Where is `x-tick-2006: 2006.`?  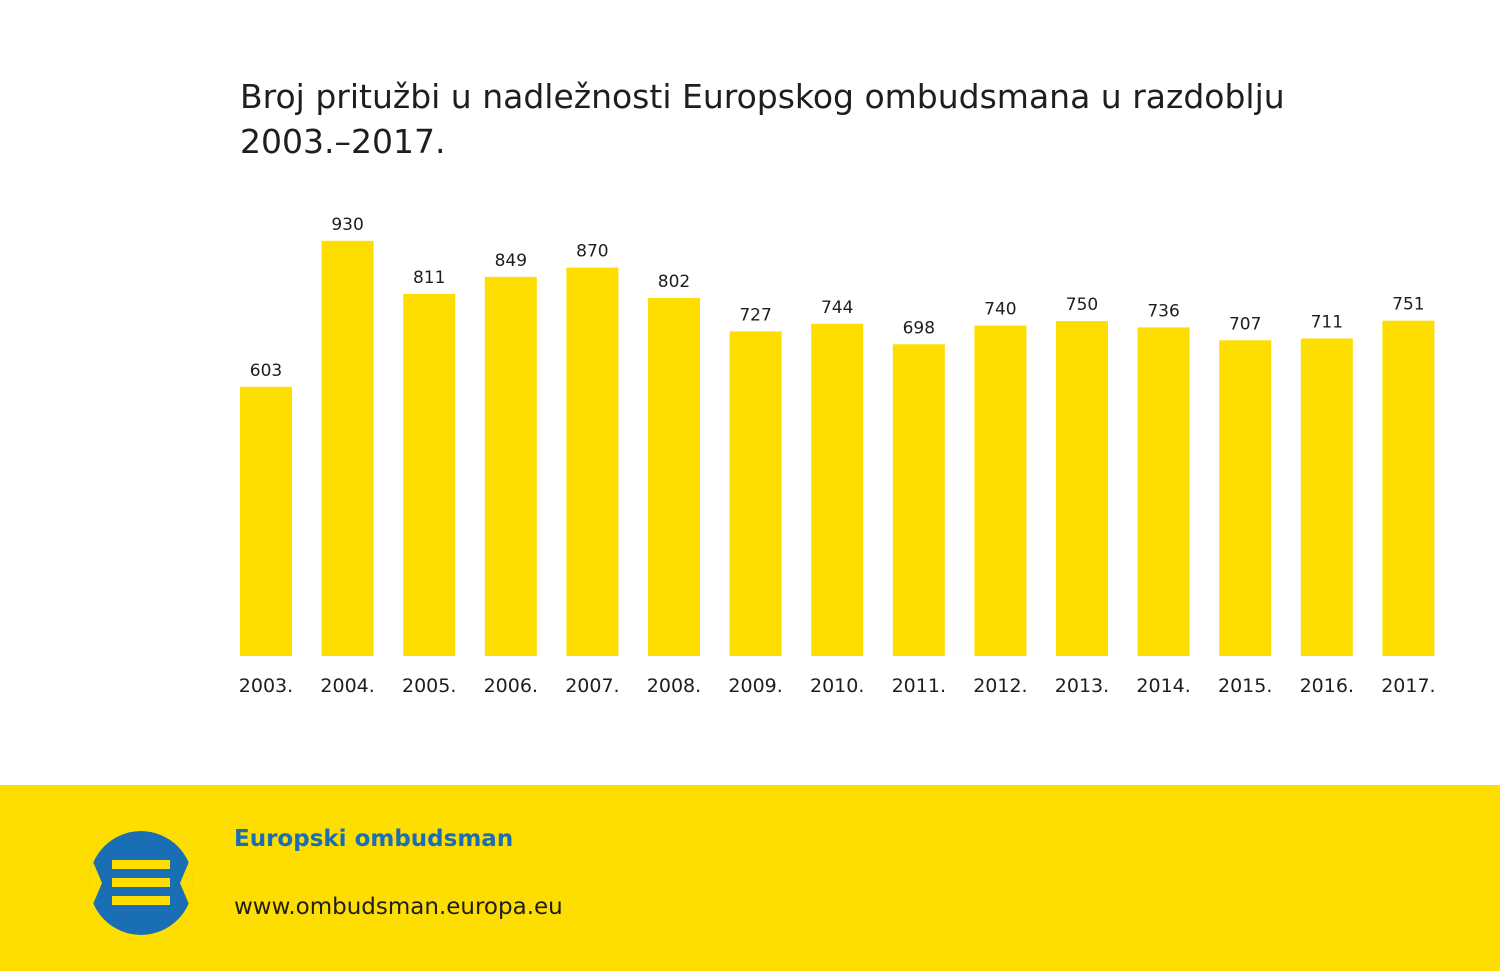 x-tick-2006: 2006. is located at coordinates (511, 686).